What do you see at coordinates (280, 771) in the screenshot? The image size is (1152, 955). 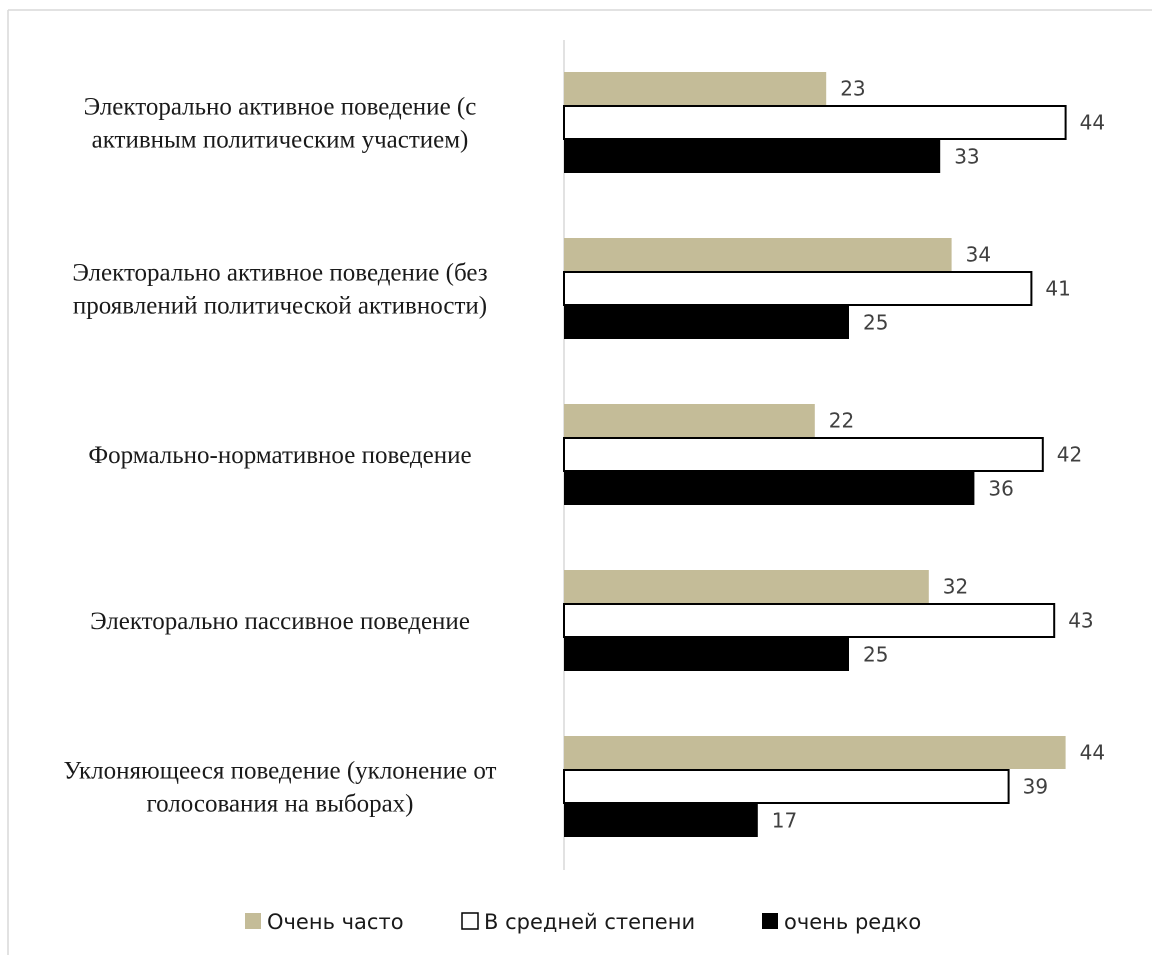 I see `category-label-5-line-1: Уклоняющееся поведение (уклонение от` at bounding box center [280, 771].